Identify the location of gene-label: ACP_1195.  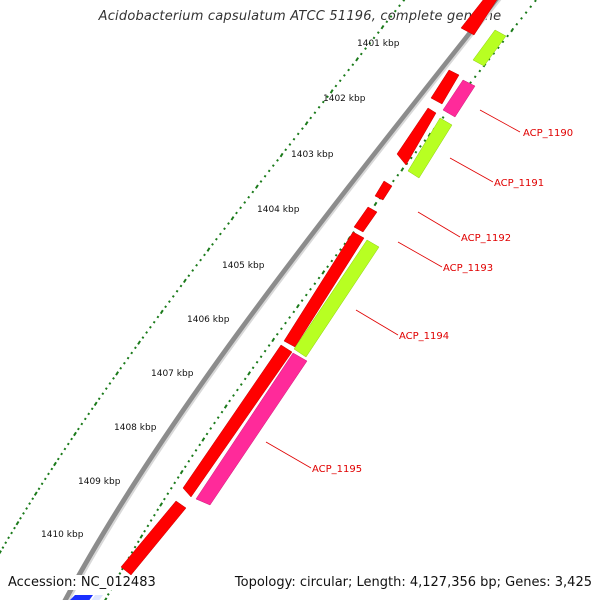
(337, 469).